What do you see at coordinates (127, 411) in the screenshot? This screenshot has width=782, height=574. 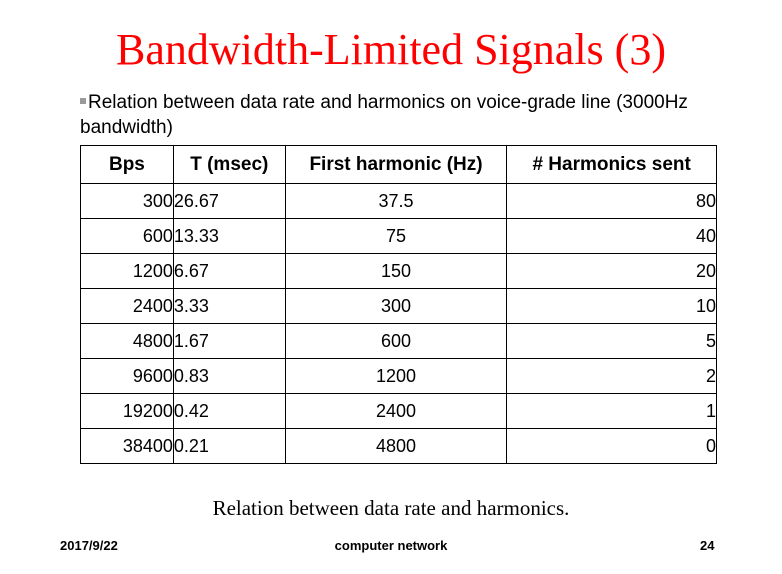 I see `cell-bps: 19200` at bounding box center [127, 411].